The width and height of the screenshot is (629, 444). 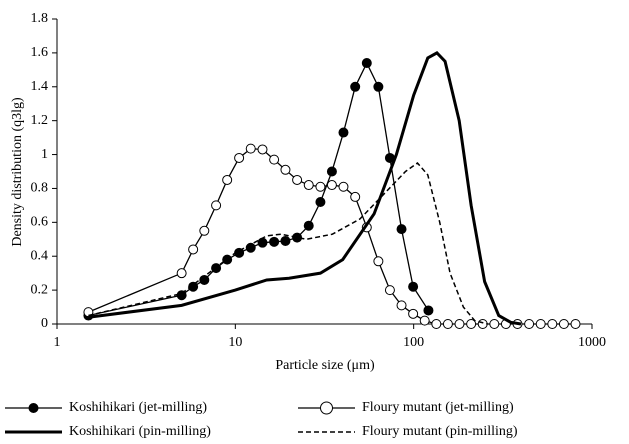 What do you see at coordinates (17, 172) in the screenshot?
I see `y-axis-label: Density distribution (q3lg)` at bounding box center [17, 172].